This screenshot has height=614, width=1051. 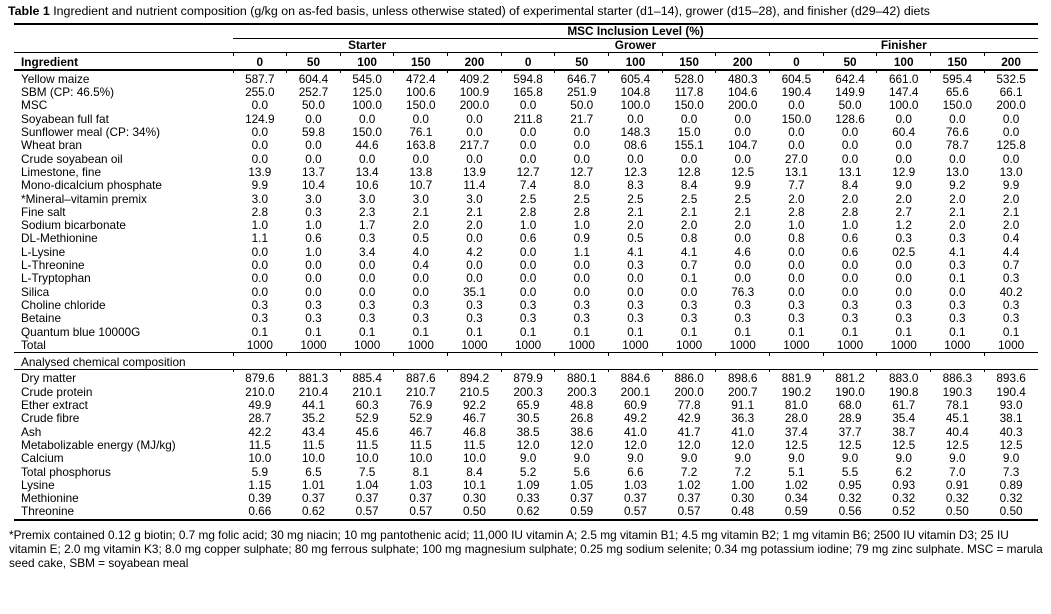 What do you see at coordinates (957, 379) in the screenshot?
I see `value-cell: 886.3` at bounding box center [957, 379].